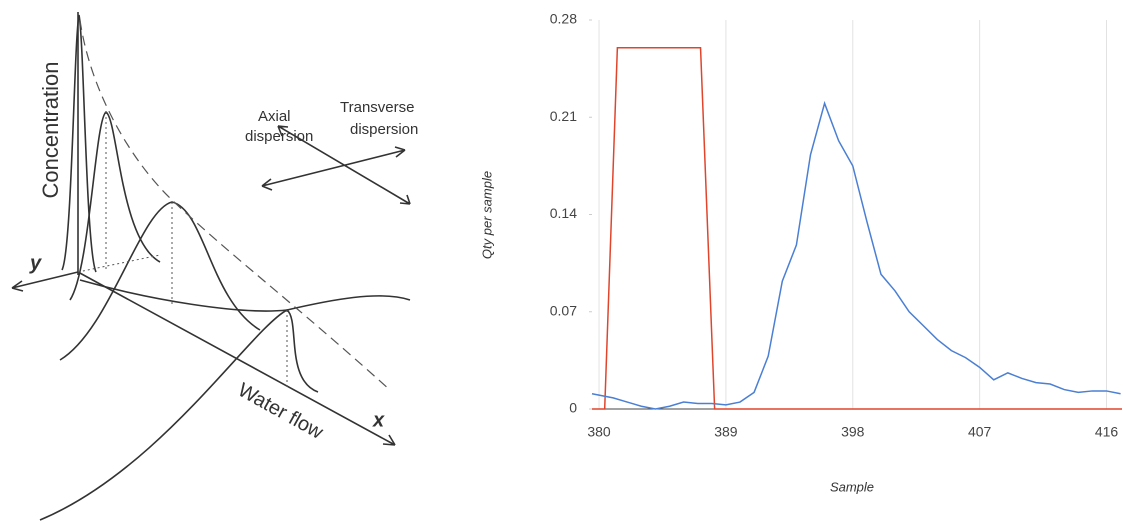 The width and height of the screenshot is (1123, 525). I want to click on x-axis-title: Sample, so click(852, 486).